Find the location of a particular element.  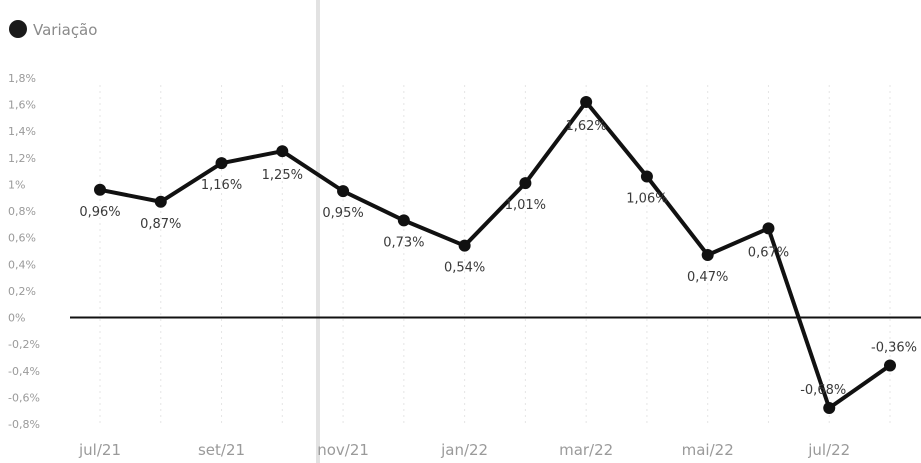

data-label: 1,62% is located at coordinates (585, 126).